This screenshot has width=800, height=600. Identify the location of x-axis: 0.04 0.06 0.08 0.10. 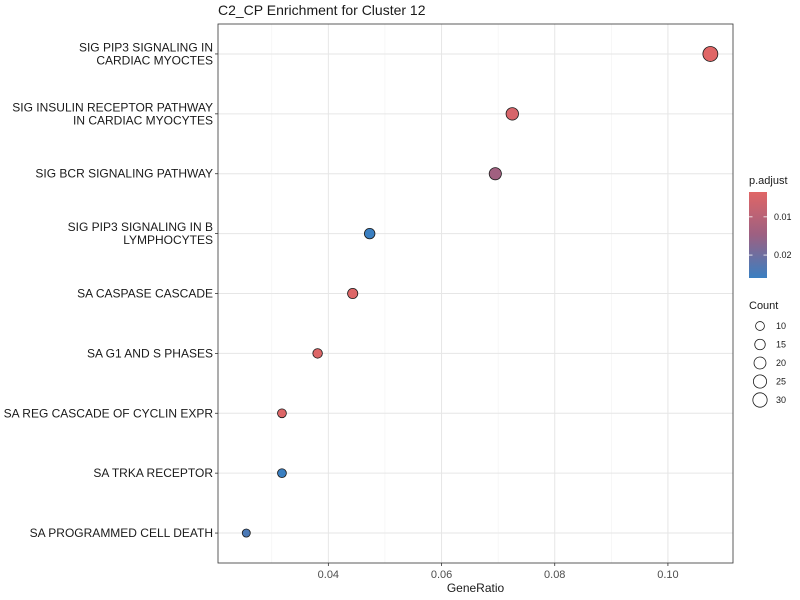
(498, 572).